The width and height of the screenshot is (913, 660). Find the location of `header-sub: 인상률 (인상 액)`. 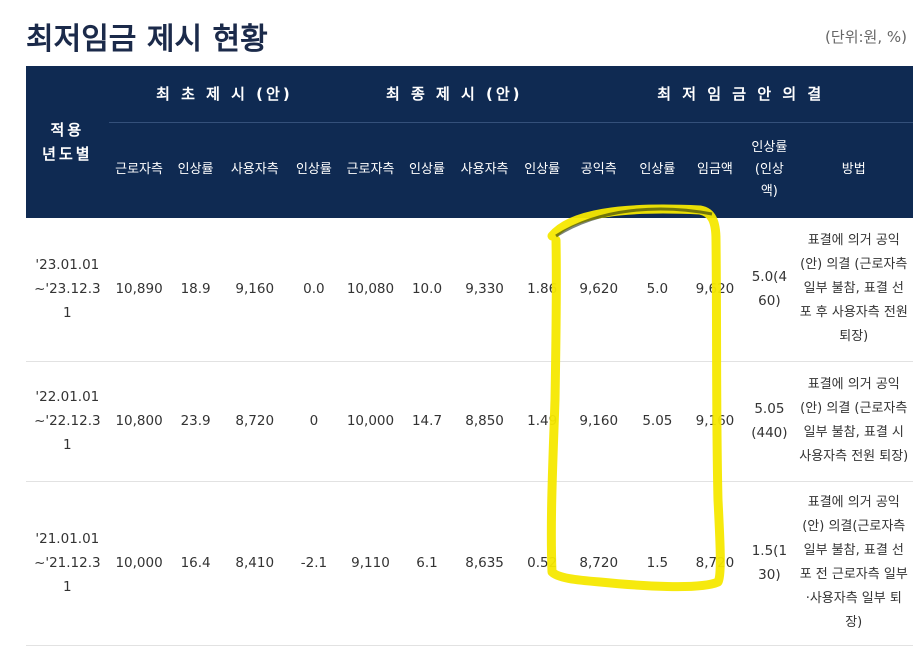

header-sub: 인상률 (인상 액) is located at coordinates (769, 169).